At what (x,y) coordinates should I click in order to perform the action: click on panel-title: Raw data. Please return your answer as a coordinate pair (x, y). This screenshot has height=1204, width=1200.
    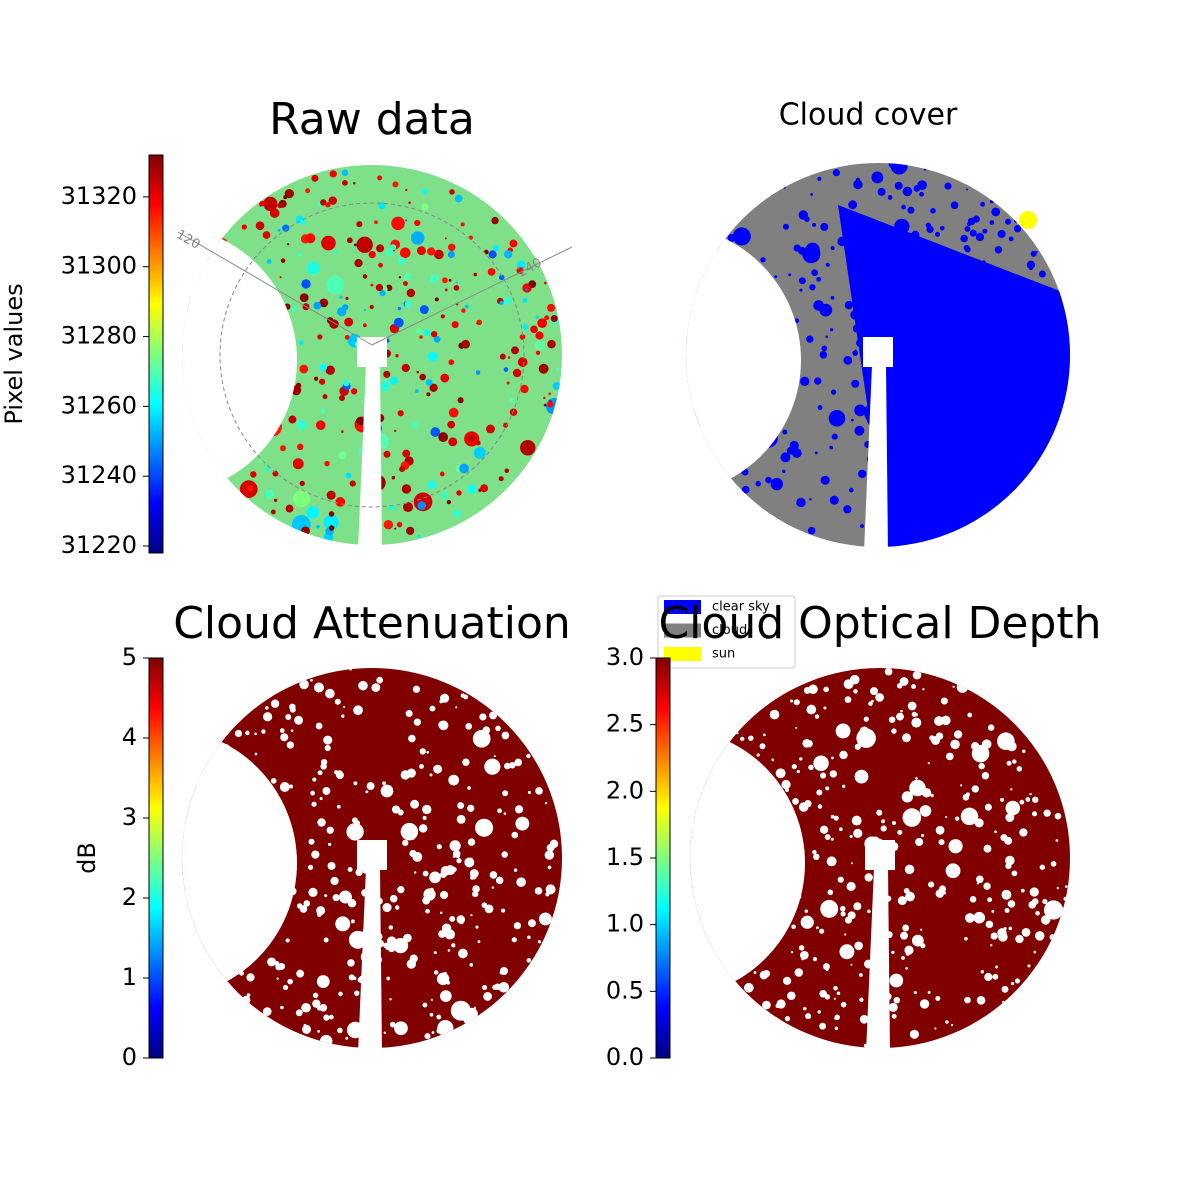
    Looking at the image, I should click on (372, 119).